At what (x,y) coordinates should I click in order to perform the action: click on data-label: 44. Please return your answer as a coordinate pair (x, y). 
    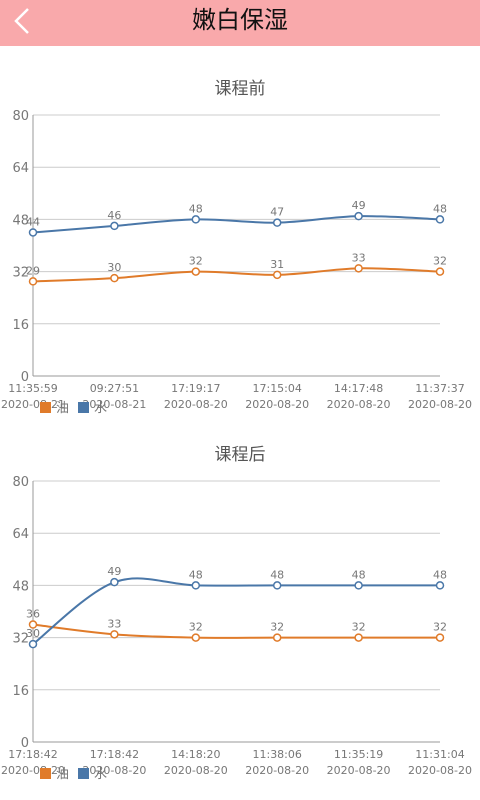
    Looking at the image, I should click on (33, 221).